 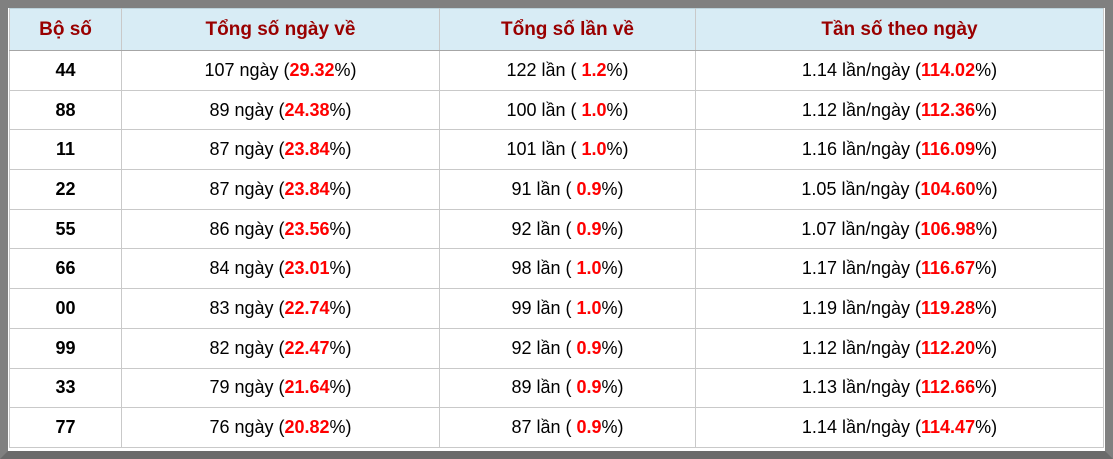 What do you see at coordinates (948, 109) in the screenshot?
I see `frequency-percent: 112.36` at bounding box center [948, 109].